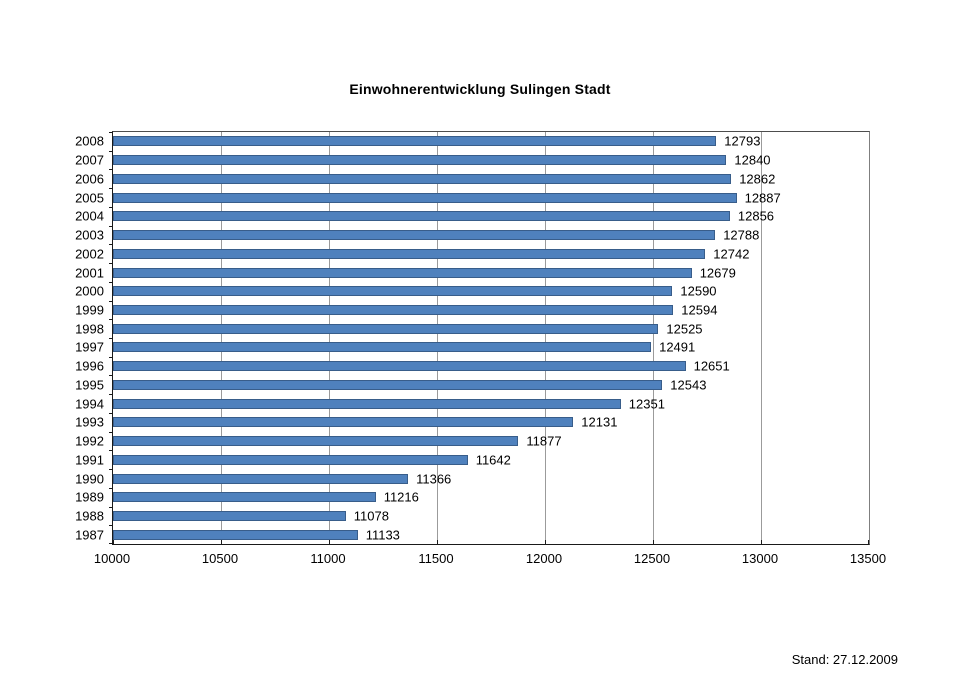 Image resolution: width=960 pixels, height=678 pixels. Describe the element at coordinates (757, 179) in the screenshot. I see `bar-value-label: 12862` at that location.